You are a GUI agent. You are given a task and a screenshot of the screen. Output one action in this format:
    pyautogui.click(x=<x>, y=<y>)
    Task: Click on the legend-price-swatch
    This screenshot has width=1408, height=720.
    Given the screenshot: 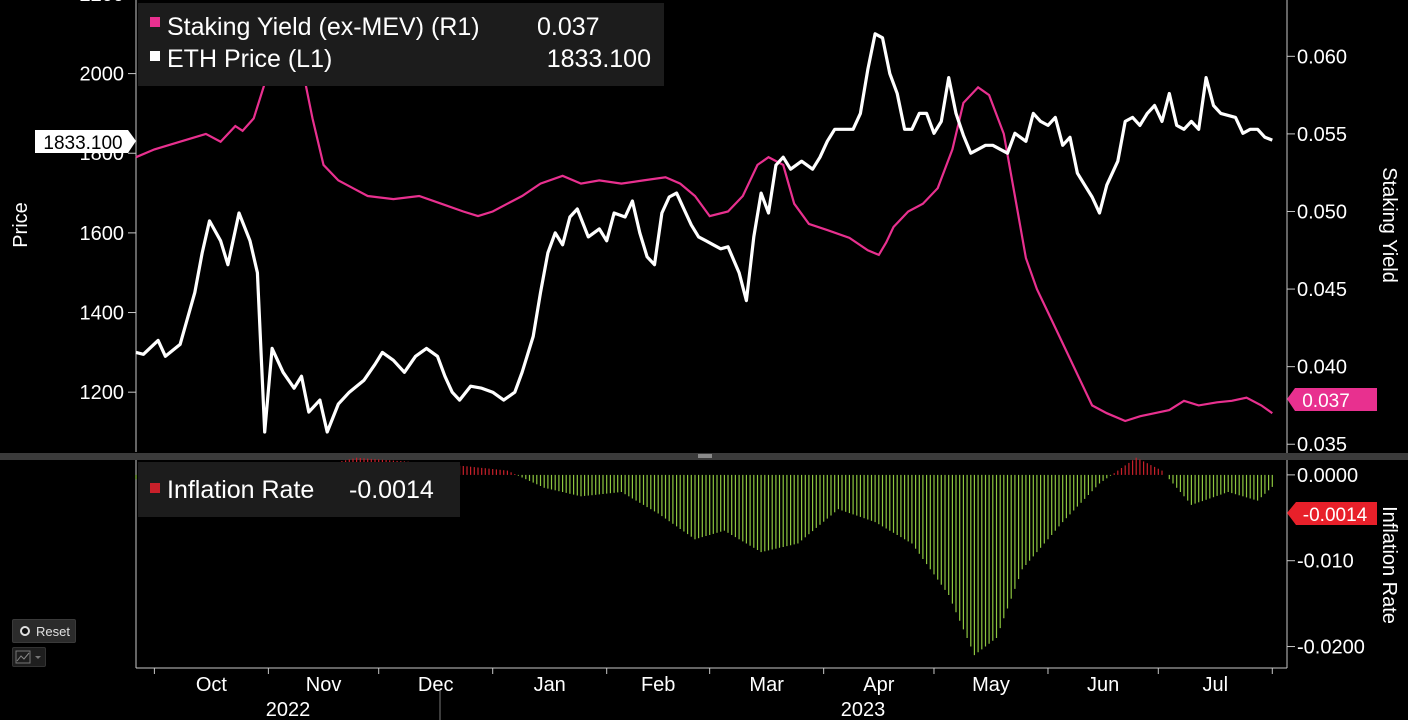 What is the action you would take?
    pyautogui.click(x=155, y=56)
    